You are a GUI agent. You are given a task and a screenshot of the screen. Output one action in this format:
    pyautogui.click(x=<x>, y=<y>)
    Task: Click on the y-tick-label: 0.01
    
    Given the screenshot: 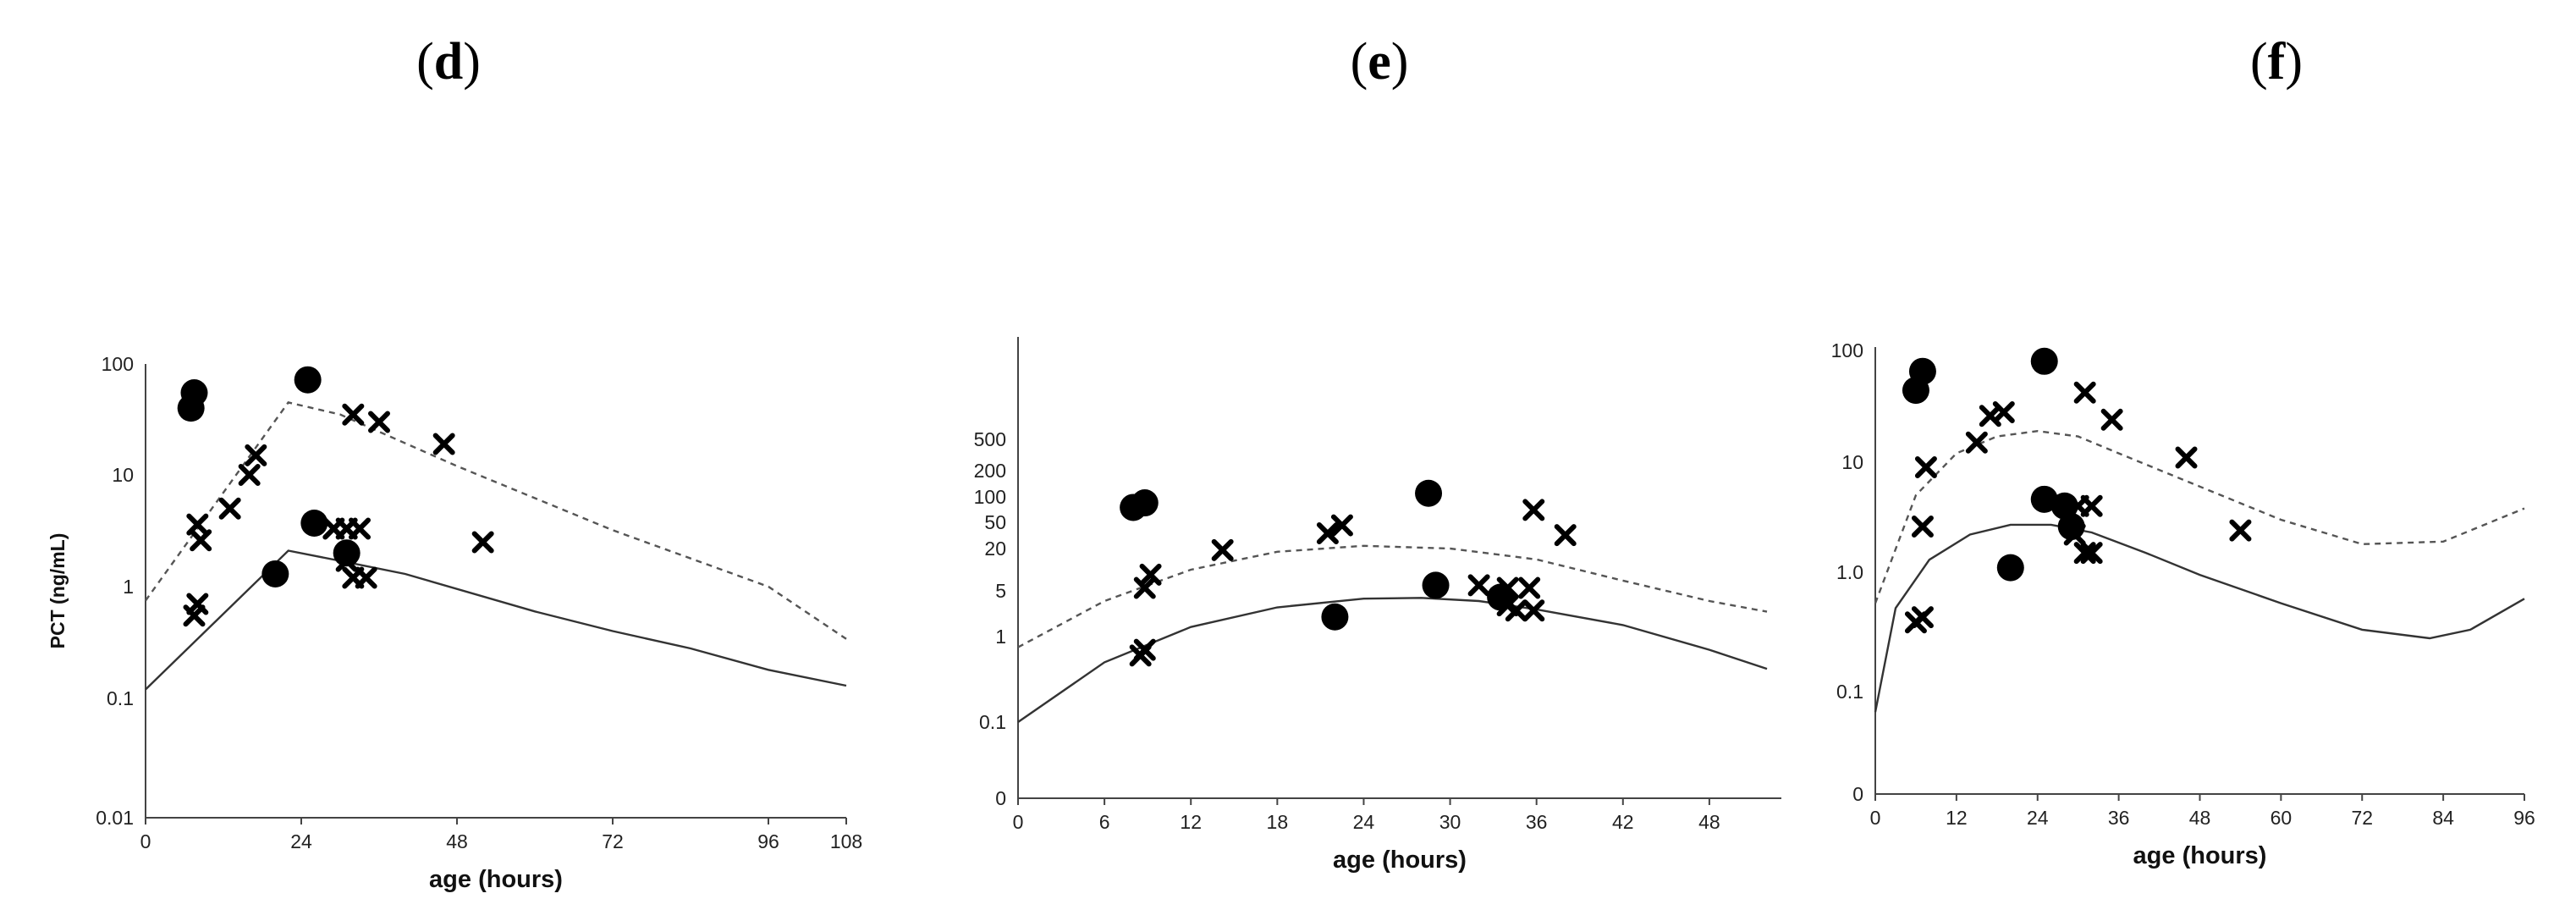 What is the action you would take?
    pyautogui.click(x=115, y=818)
    